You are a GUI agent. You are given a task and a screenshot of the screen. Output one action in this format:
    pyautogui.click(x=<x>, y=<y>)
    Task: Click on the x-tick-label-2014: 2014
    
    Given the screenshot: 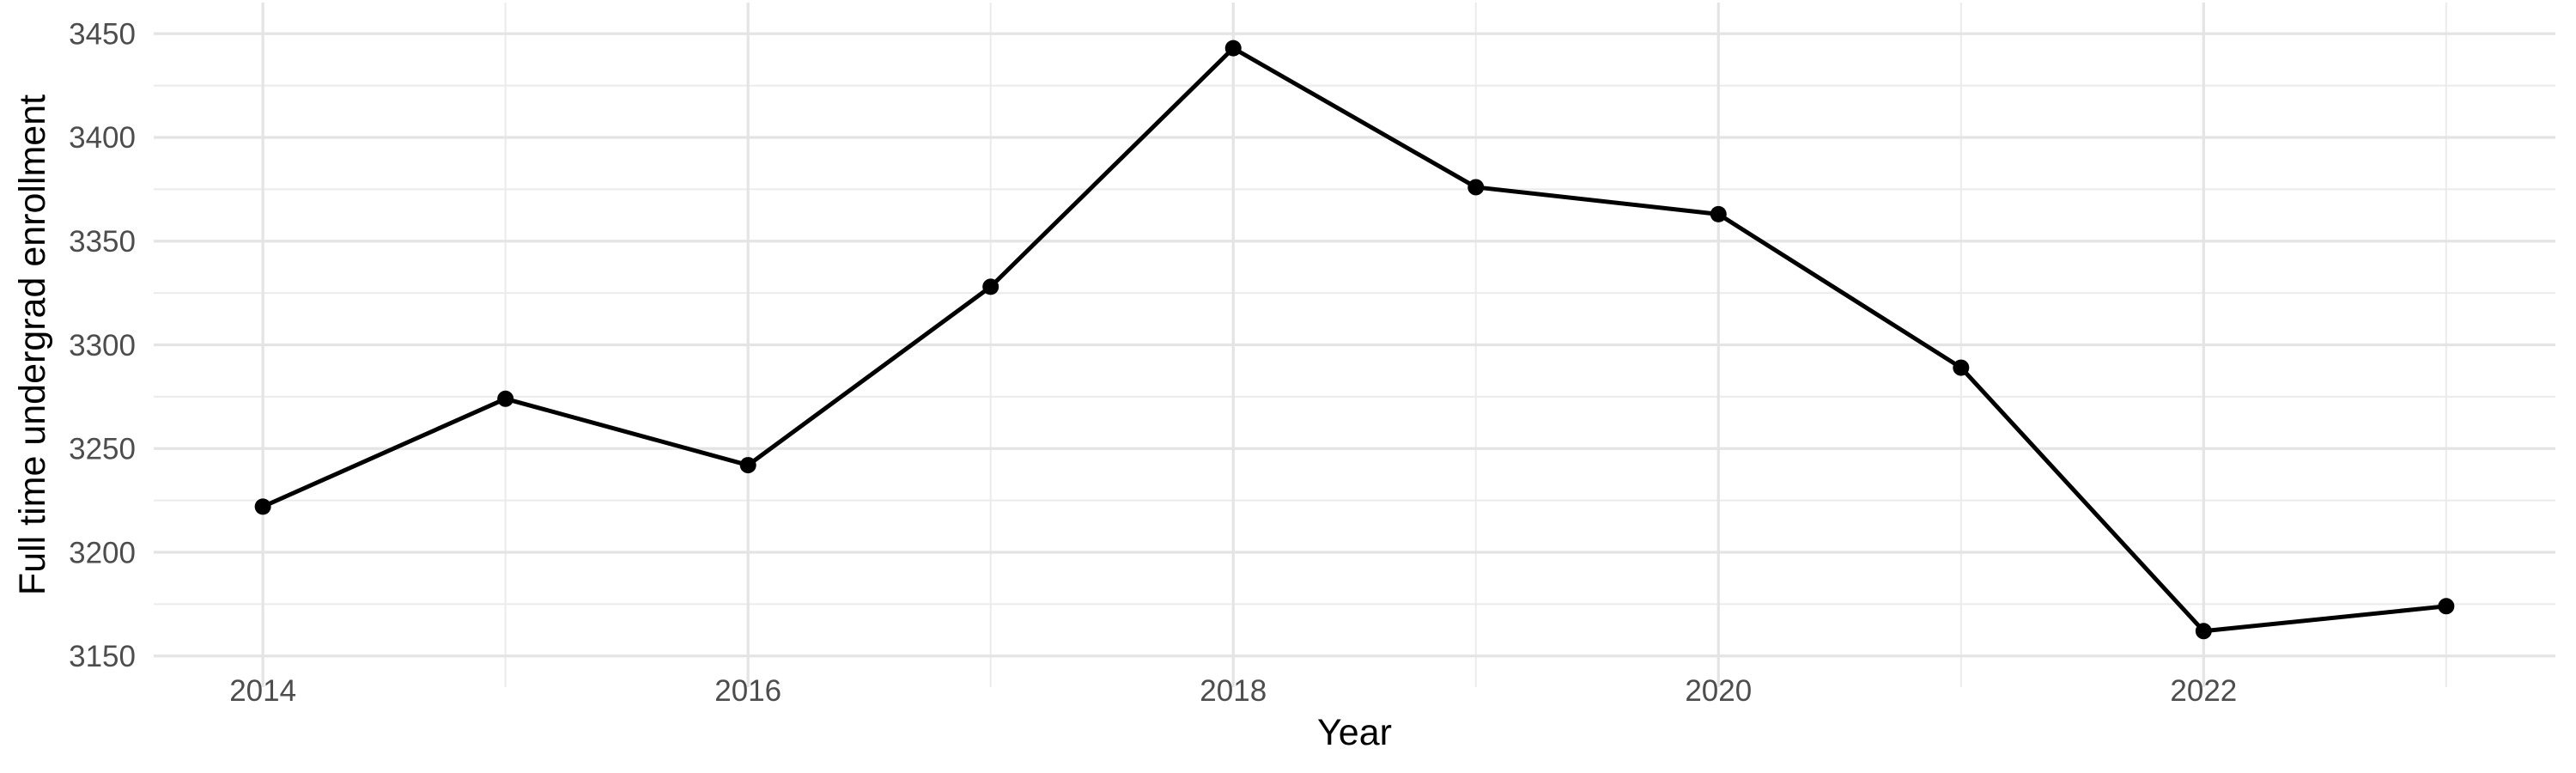 What is the action you would take?
    pyautogui.click(x=262, y=691)
    